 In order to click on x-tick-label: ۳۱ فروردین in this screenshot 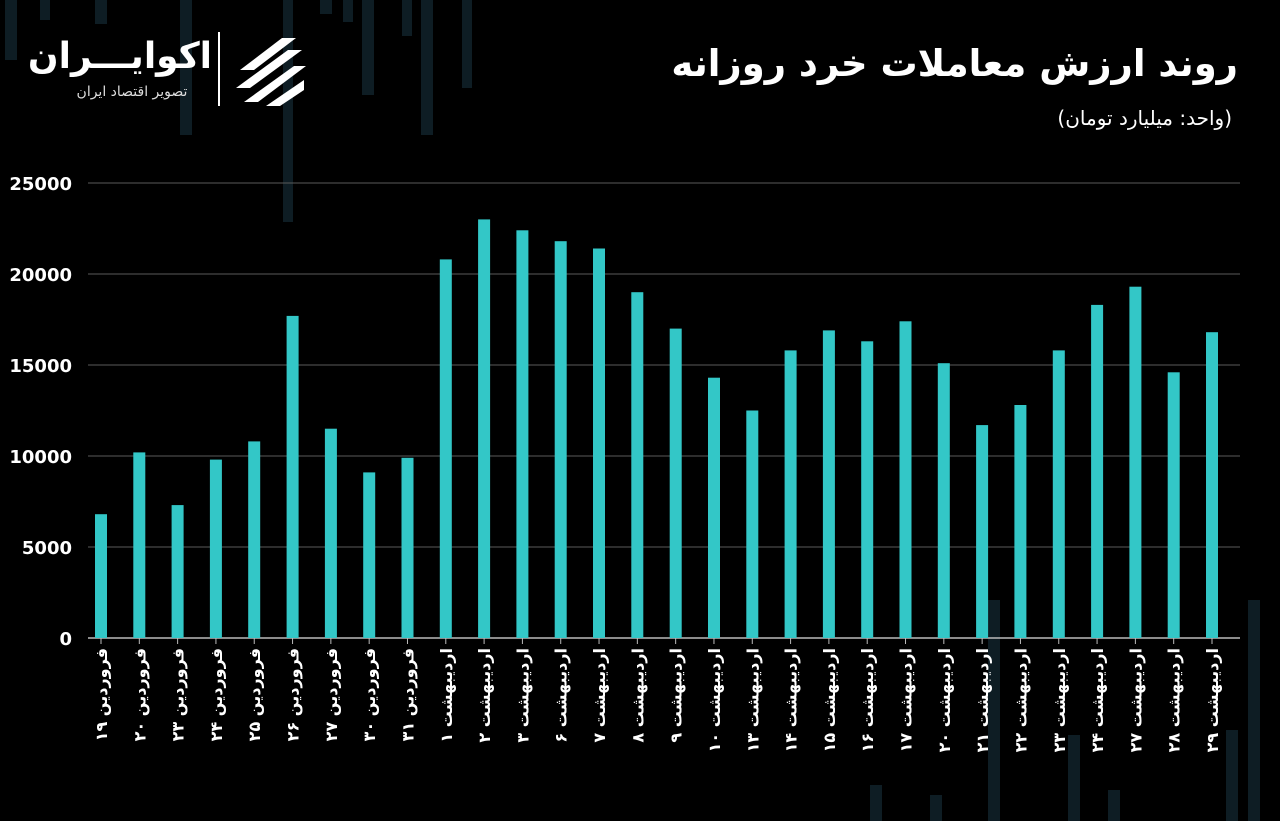, I will do `click(407, 694)`.